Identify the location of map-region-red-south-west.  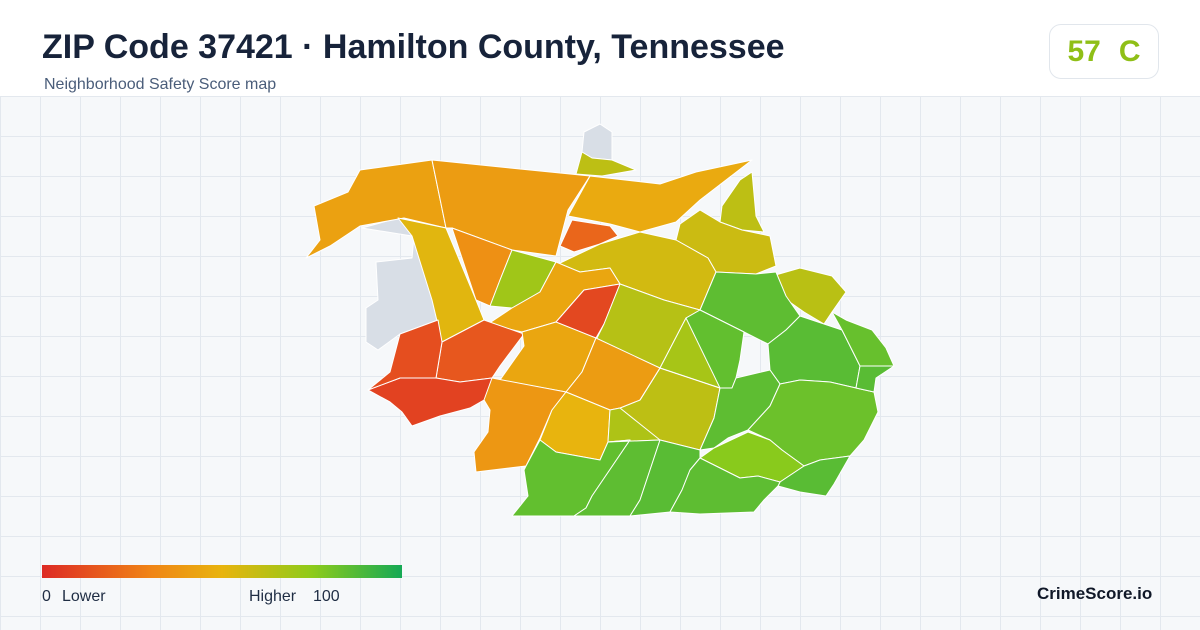
(405, 355).